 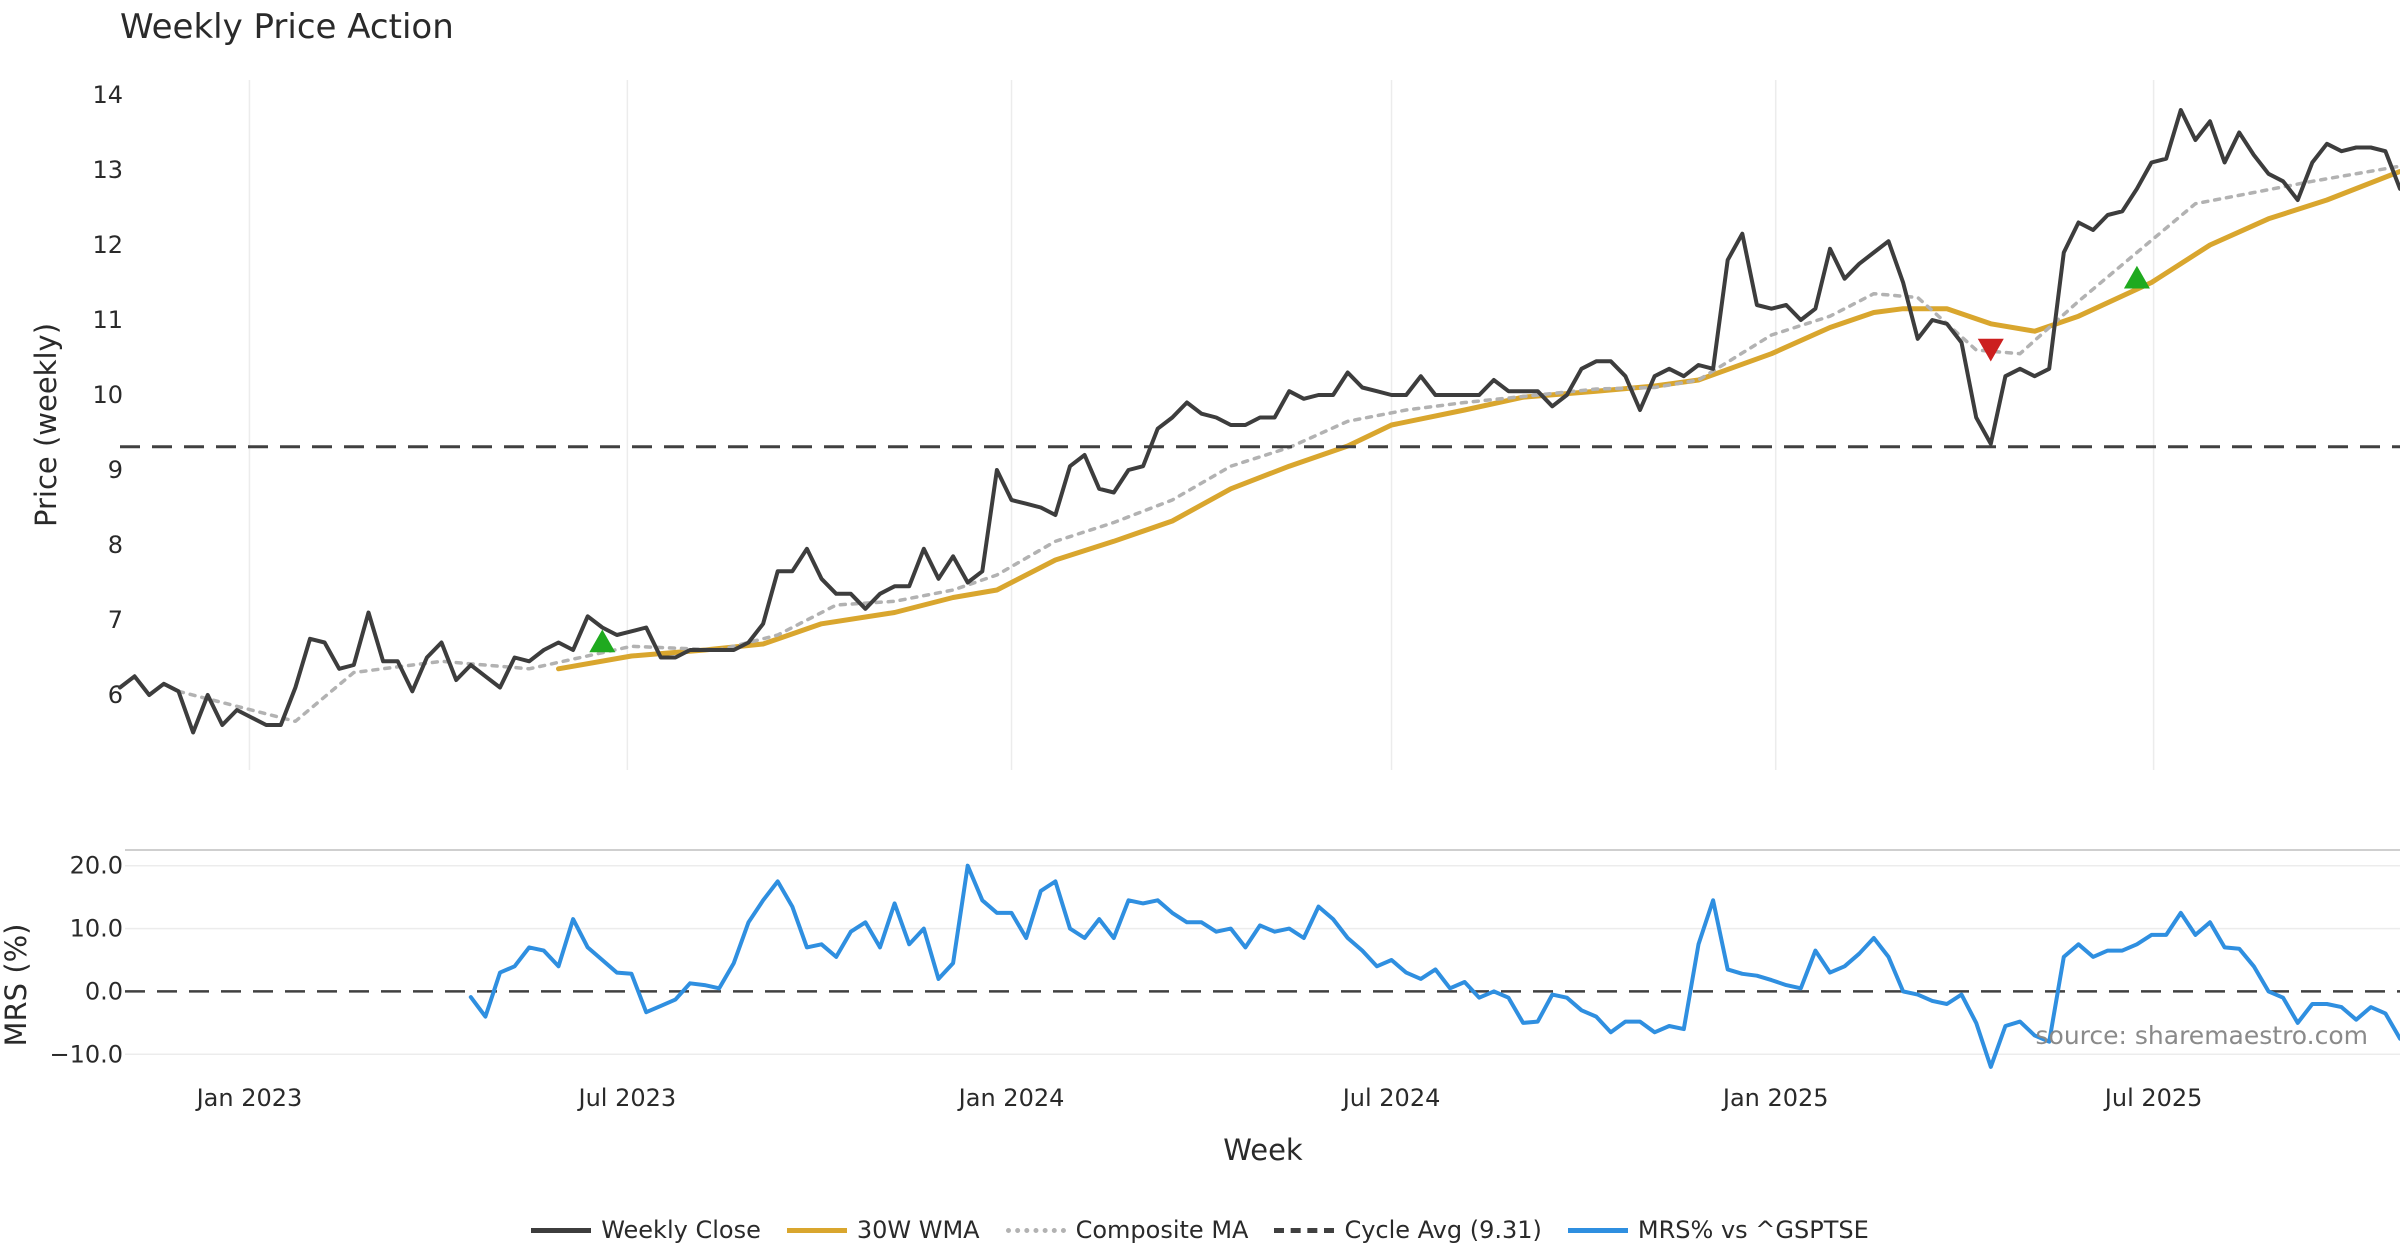 I want to click on x-tick-label: Jul 2023, so click(x=627, y=1098).